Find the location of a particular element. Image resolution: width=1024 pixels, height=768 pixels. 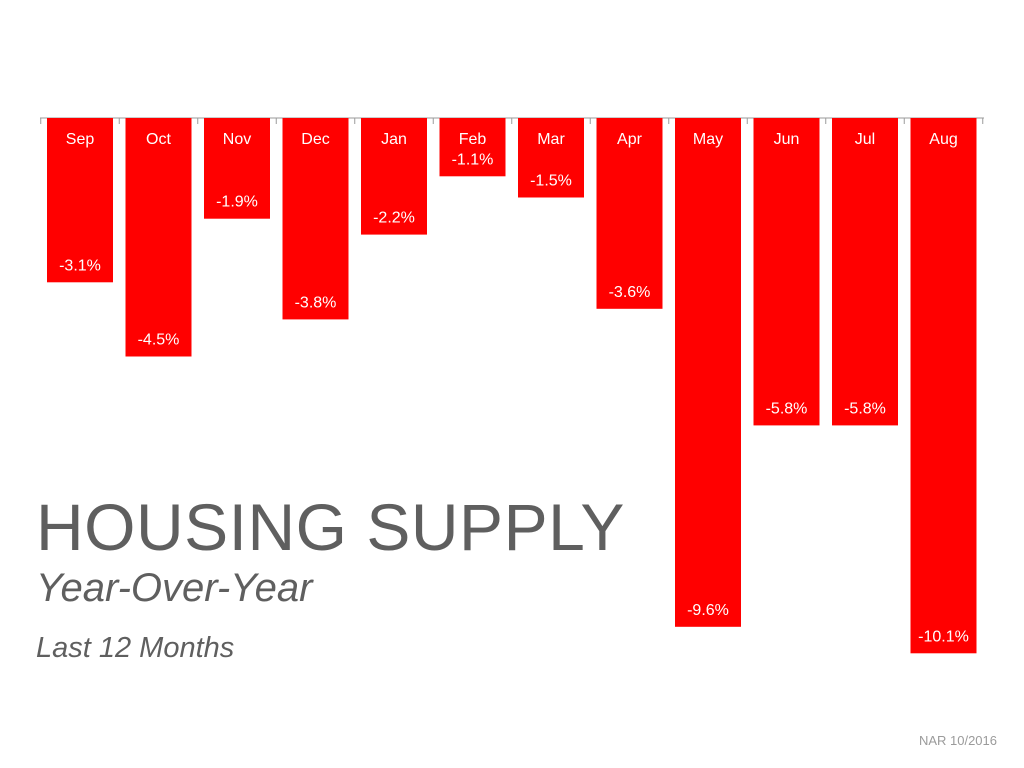

value-label-jun: -5.8% is located at coordinates (787, 408).